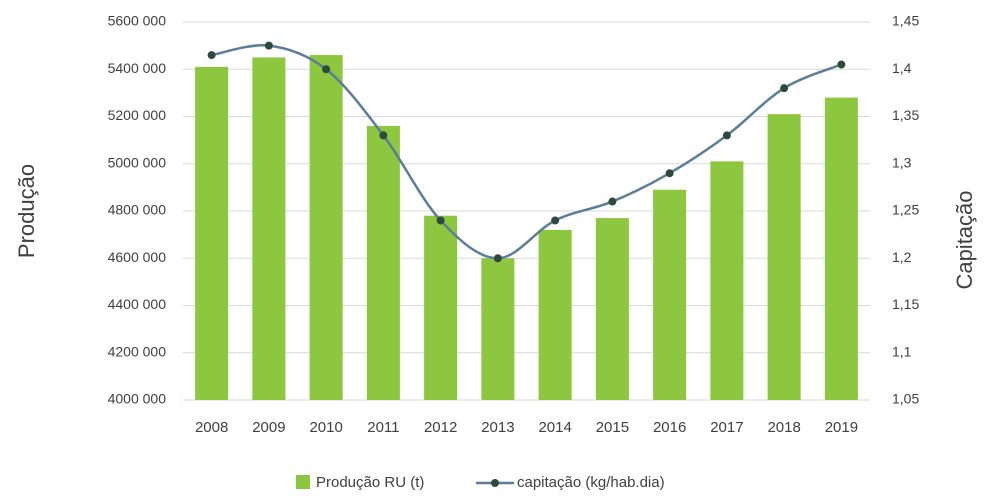  What do you see at coordinates (591, 482) in the screenshot?
I see `legend-label: capitação (kg/hab.dia)` at bounding box center [591, 482].